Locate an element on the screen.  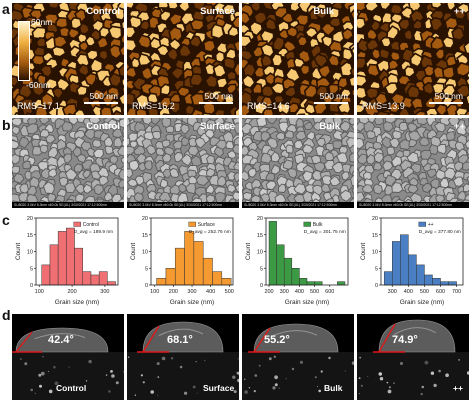
afm-rms-plusplus: RMS=13.9 is located at coordinates (383, 106).